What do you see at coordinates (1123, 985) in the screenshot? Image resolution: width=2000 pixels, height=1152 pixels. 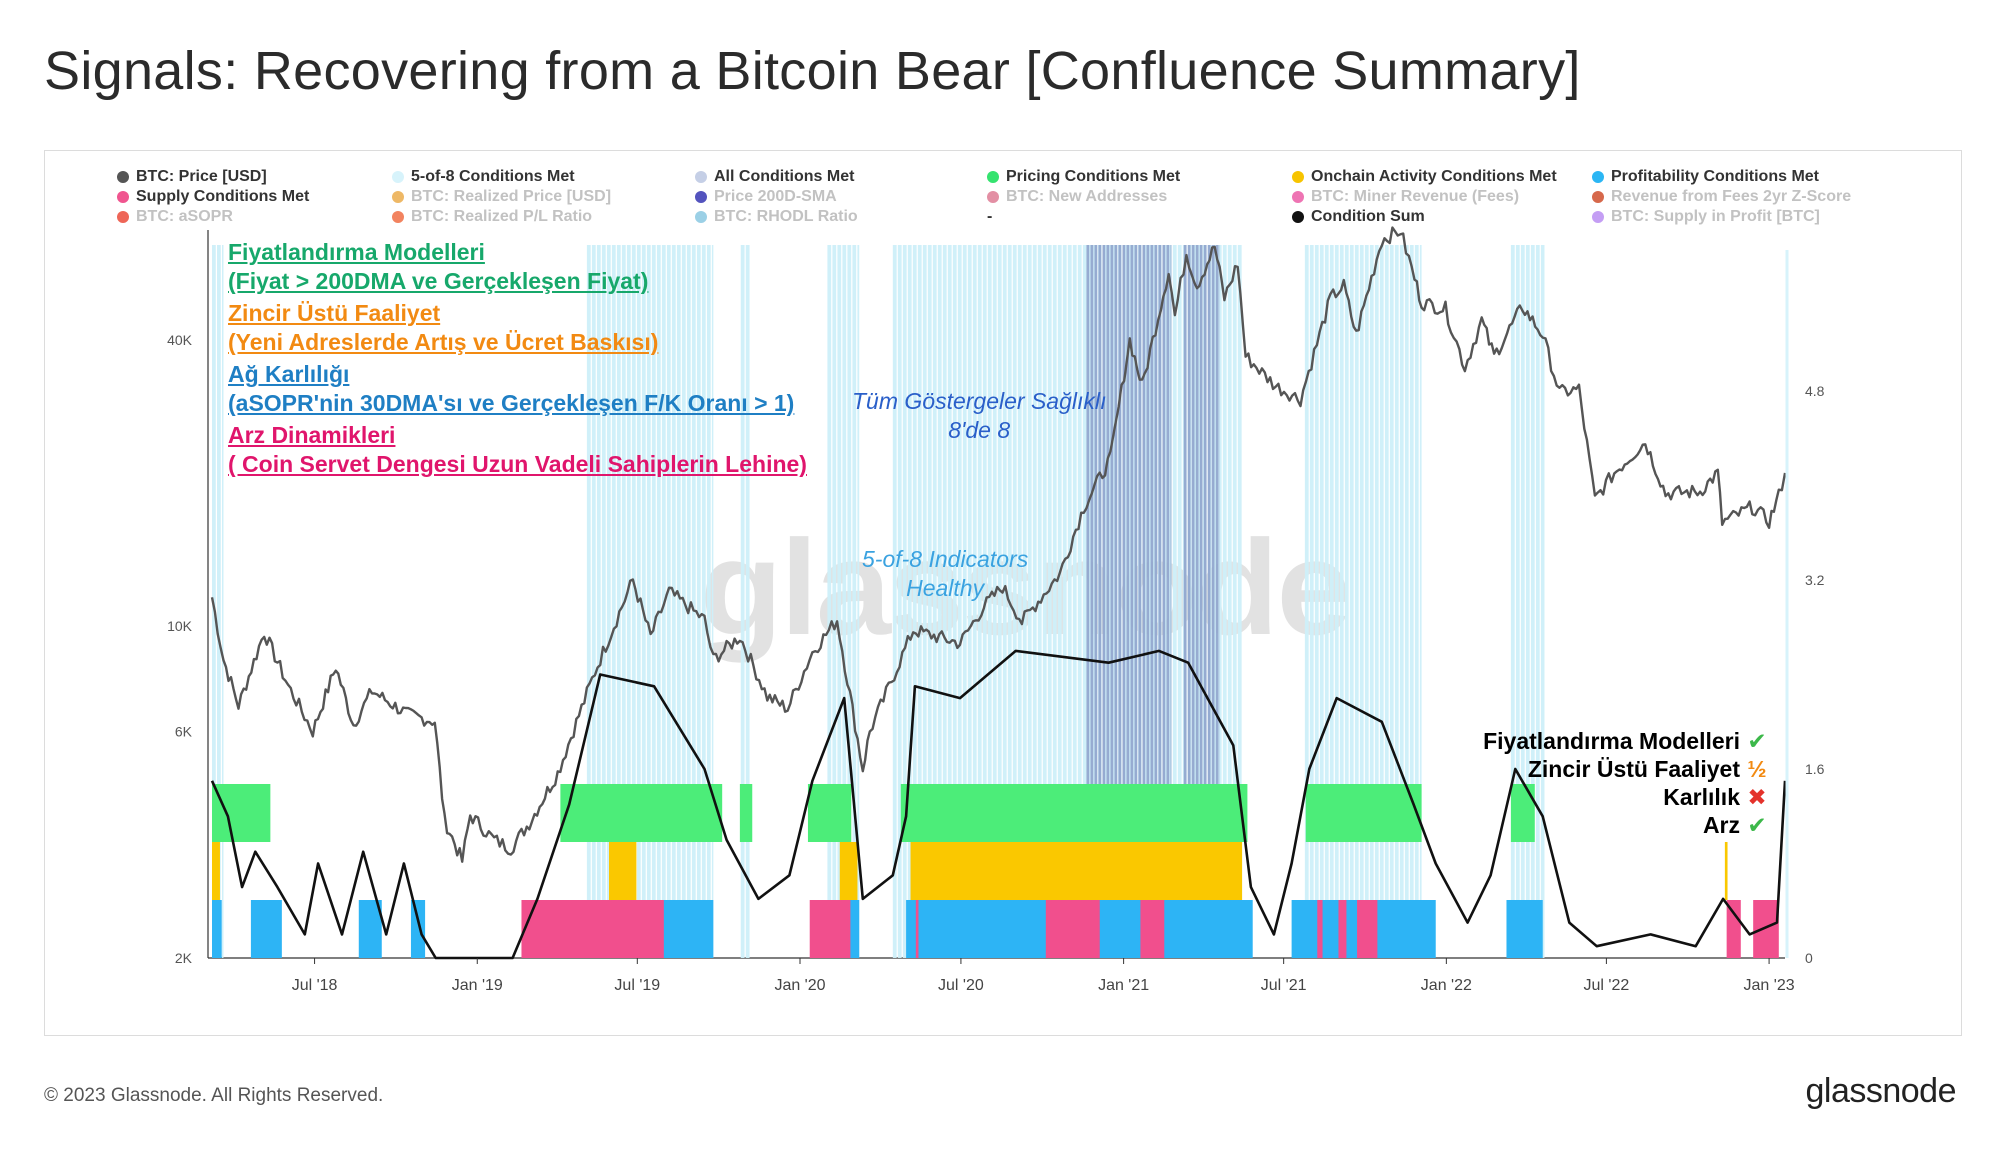 I see `x-tick-label: Jan '21` at bounding box center [1123, 985].